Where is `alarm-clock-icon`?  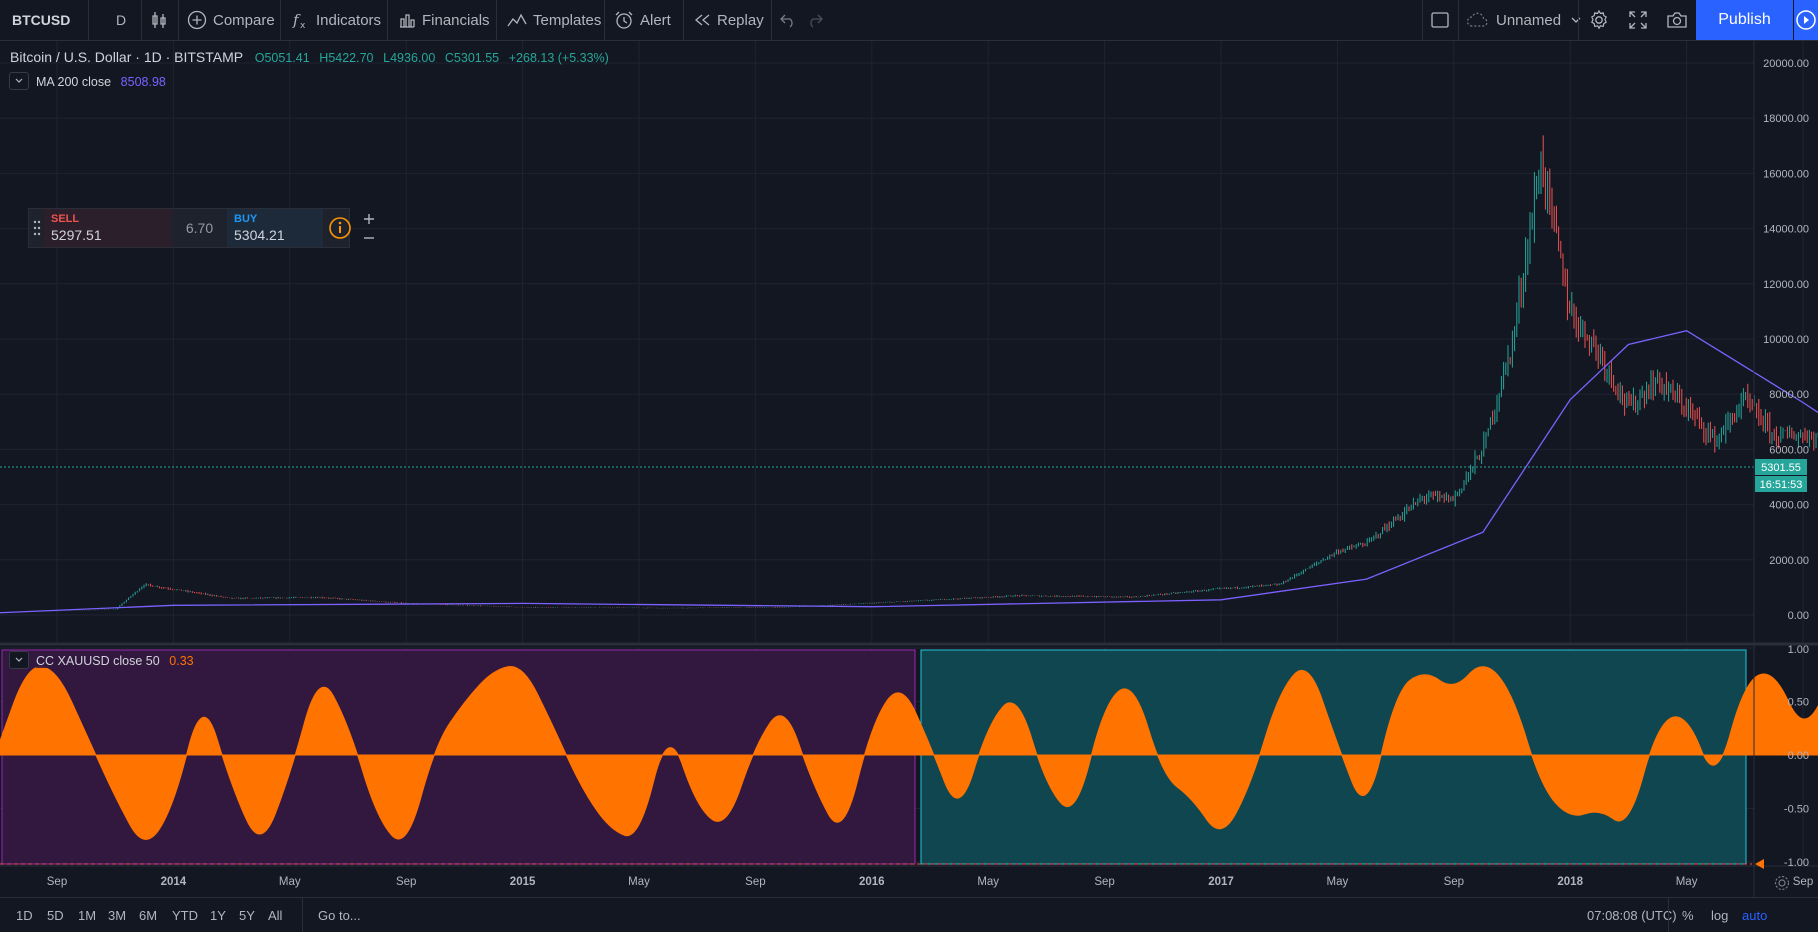 alarm-clock-icon is located at coordinates (624, 20).